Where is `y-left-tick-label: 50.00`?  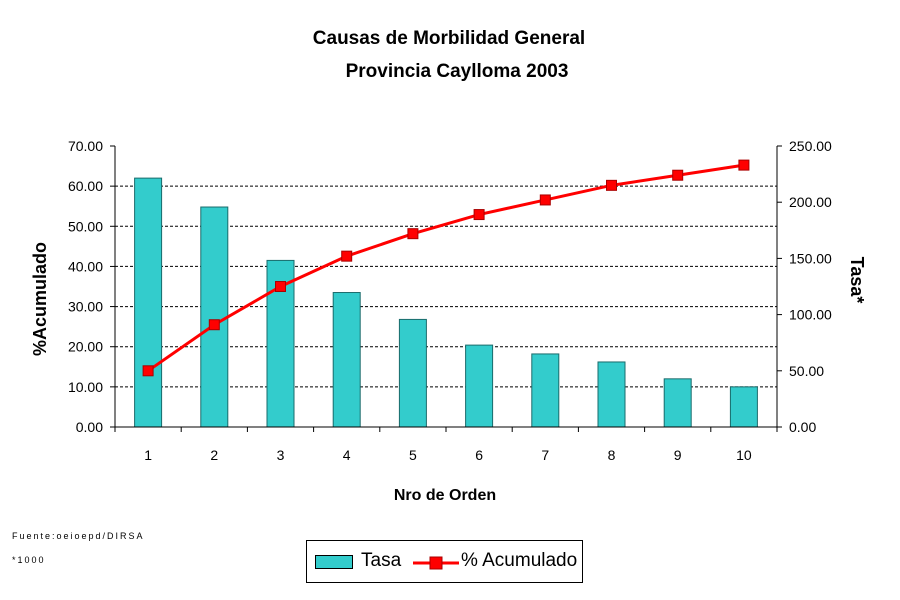
y-left-tick-label: 50.00 is located at coordinates (85, 226).